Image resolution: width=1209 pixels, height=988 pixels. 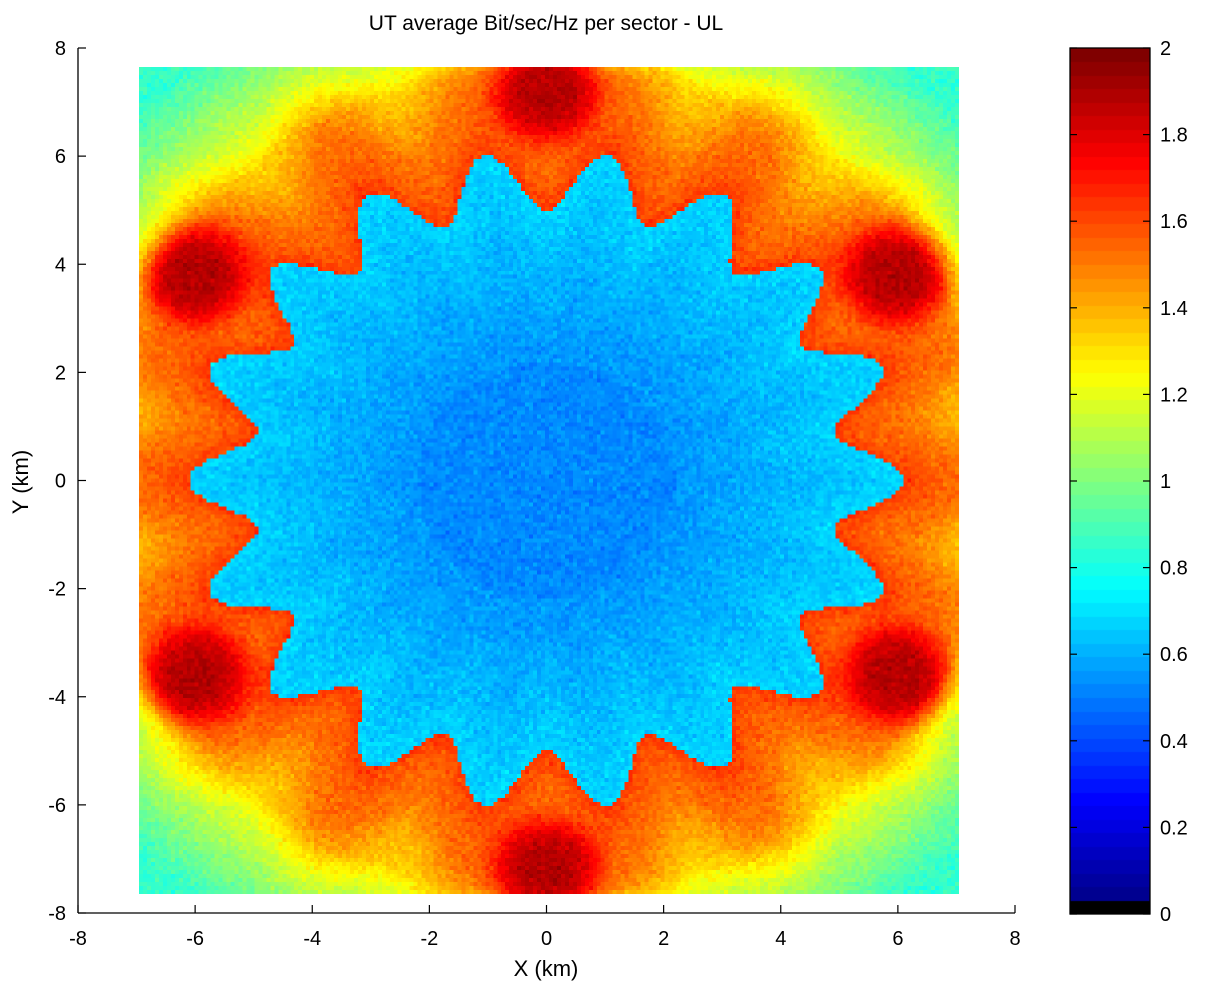 I want to click on colorbar-tick-label: 1.8, so click(x=1174, y=136).